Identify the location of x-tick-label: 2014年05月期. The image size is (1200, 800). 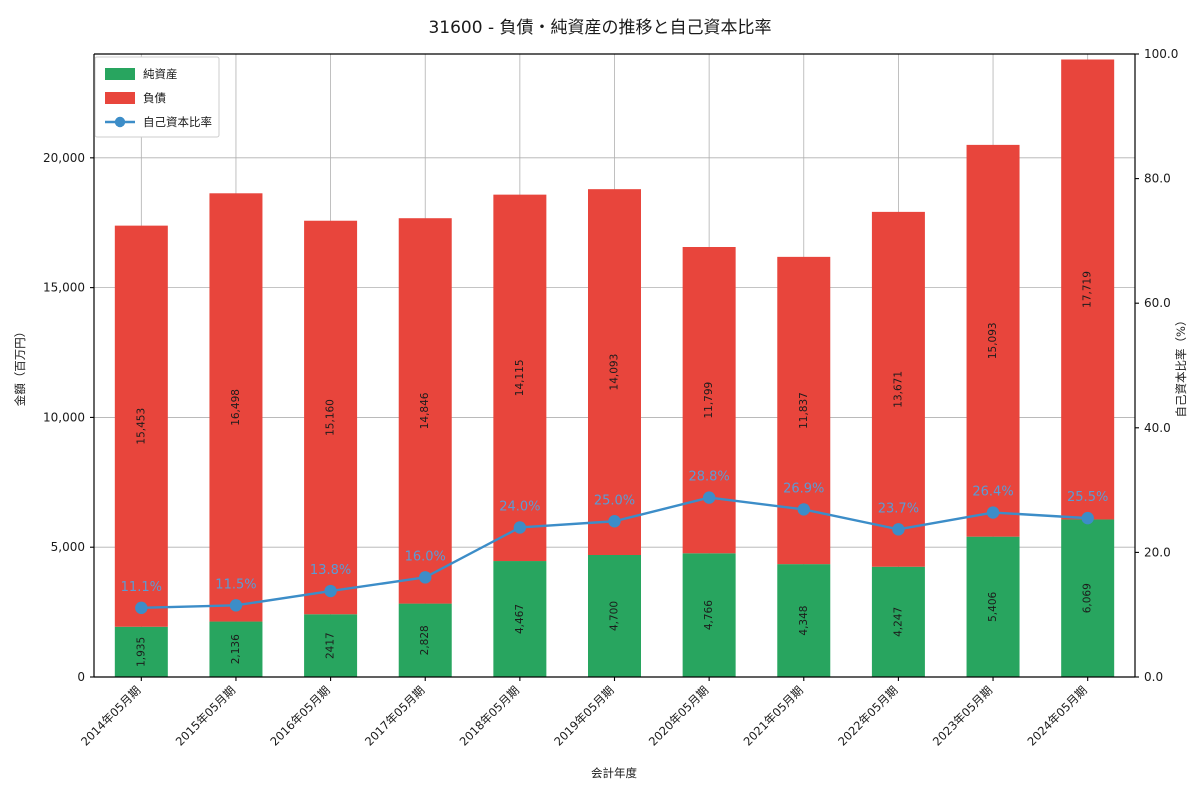
(110, 715).